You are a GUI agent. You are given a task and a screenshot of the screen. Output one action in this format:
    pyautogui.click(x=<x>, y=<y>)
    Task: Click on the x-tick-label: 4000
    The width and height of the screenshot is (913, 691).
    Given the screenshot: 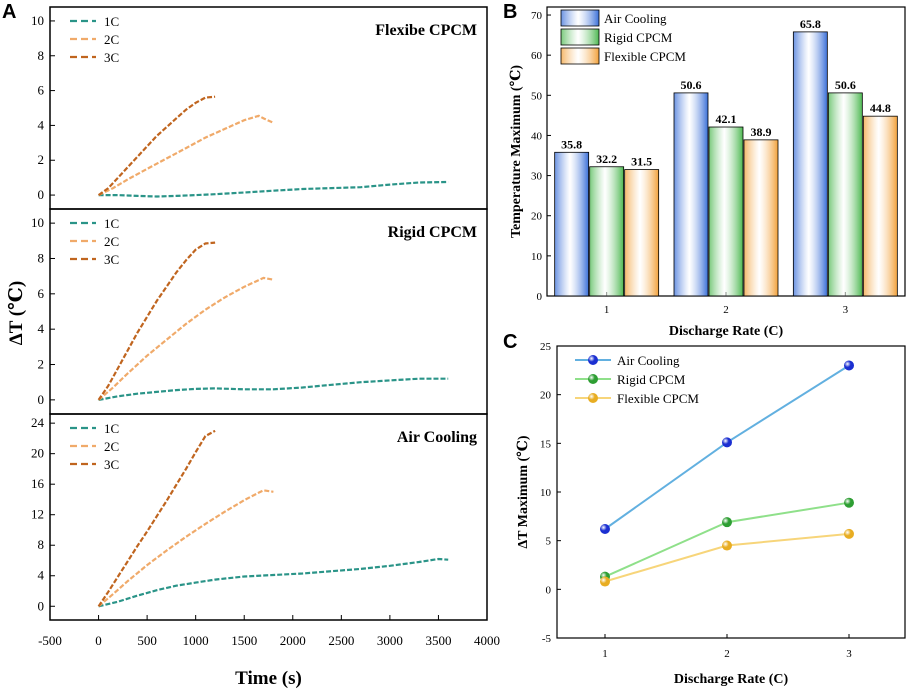 What is the action you would take?
    pyautogui.click(x=487, y=640)
    